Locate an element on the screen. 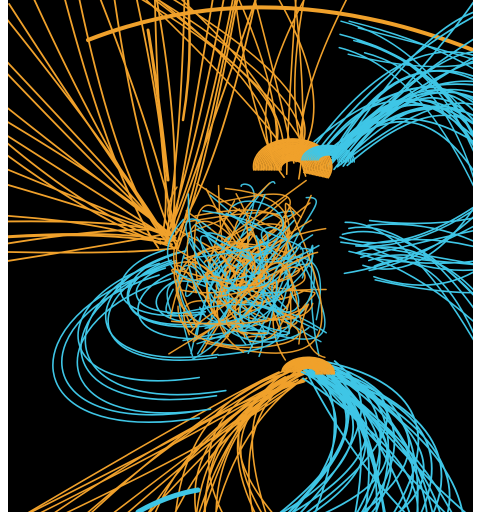  orange-thick-arc is located at coordinates (158, 105).